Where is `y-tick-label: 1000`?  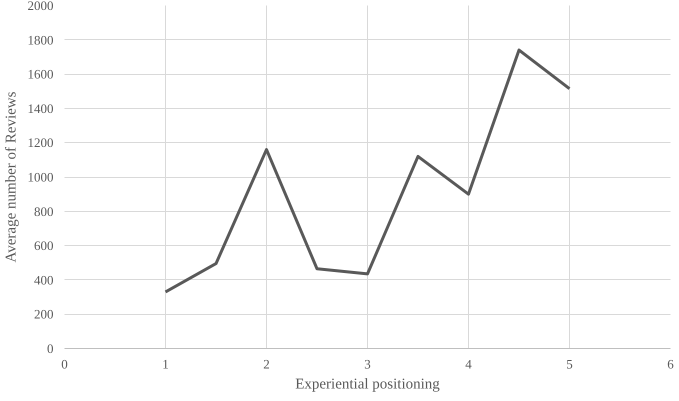
y-tick-label: 1000 is located at coordinates (41, 177).